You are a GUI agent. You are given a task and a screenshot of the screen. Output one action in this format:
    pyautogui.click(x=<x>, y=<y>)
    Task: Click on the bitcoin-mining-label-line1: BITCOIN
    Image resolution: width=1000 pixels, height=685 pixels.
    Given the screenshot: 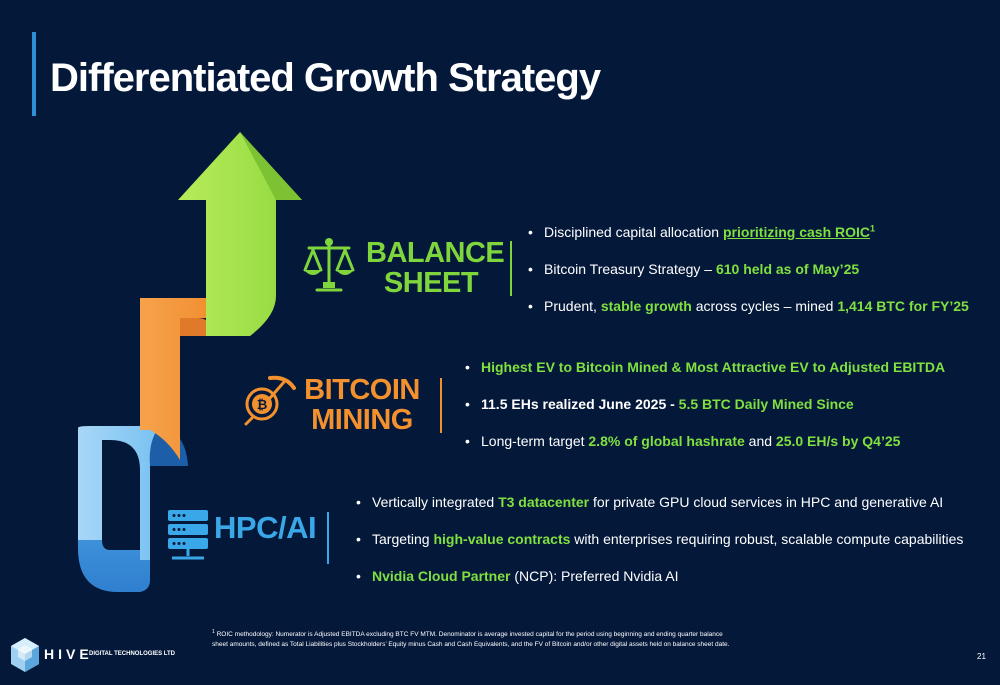 What is the action you would take?
    pyautogui.click(x=362, y=390)
    